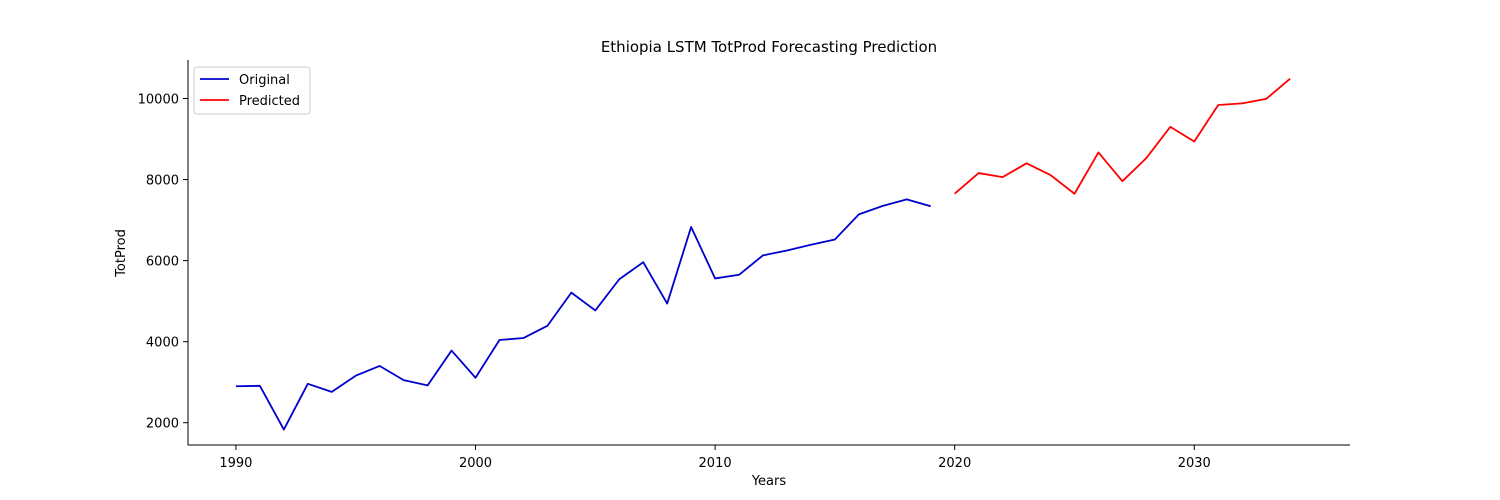 The height and width of the screenshot is (500, 1500). What do you see at coordinates (252, 90) in the screenshot?
I see `legend: Original Predicted` at bounding box center [252, 90].